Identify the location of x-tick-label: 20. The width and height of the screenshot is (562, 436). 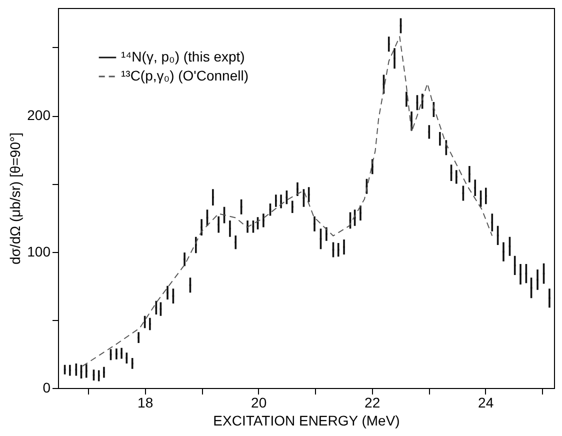
(259, 402).